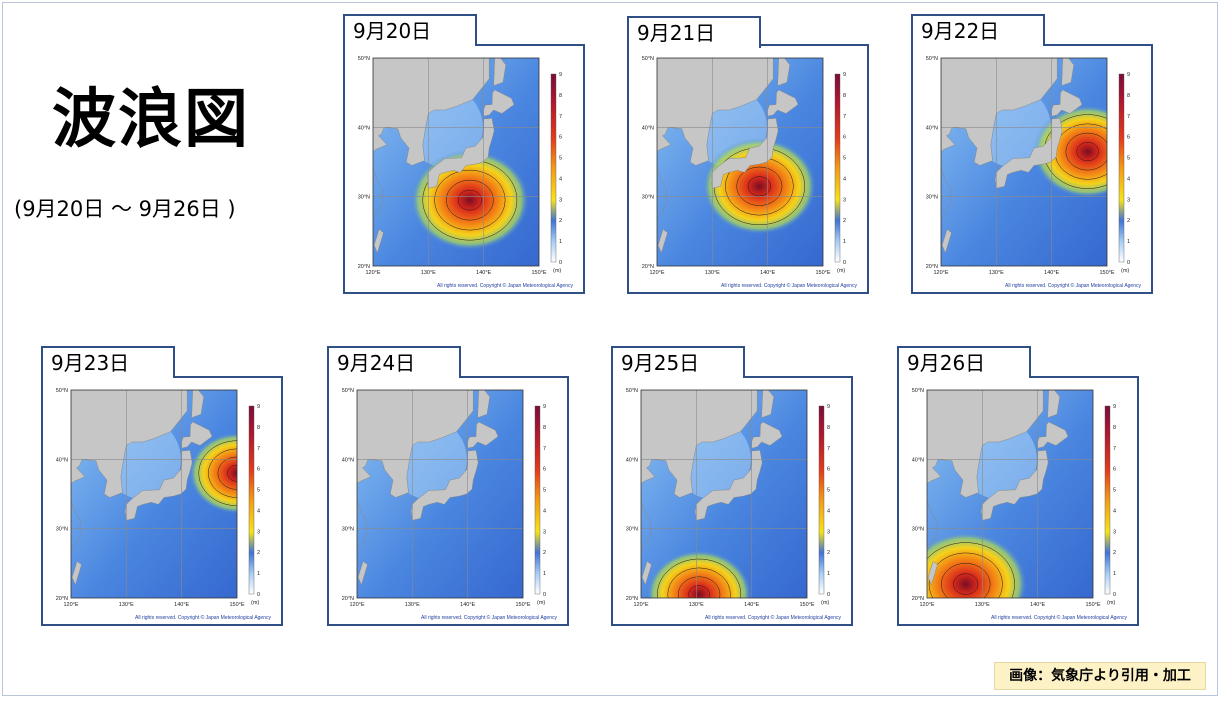  What do you see at coordinates (460, 153) in the screenshot?
I see `land-japan` at bounding box center [460, 153].